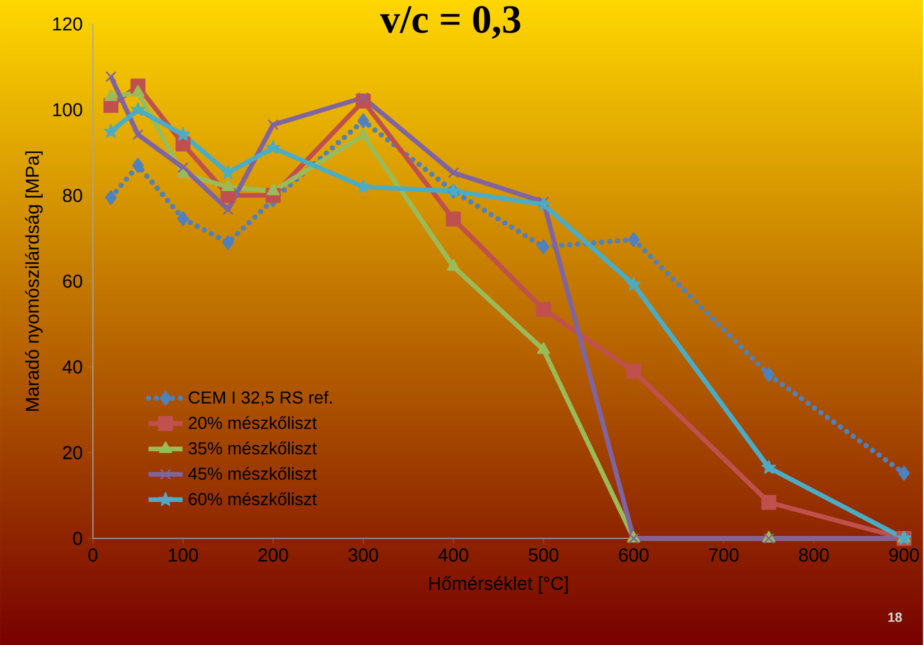 This screenshot has width=924, height=645. What do you see at coordinates (543, 555) in the screenshot?
I see `x-tick-label: 500` at bounding box center [543, 555].